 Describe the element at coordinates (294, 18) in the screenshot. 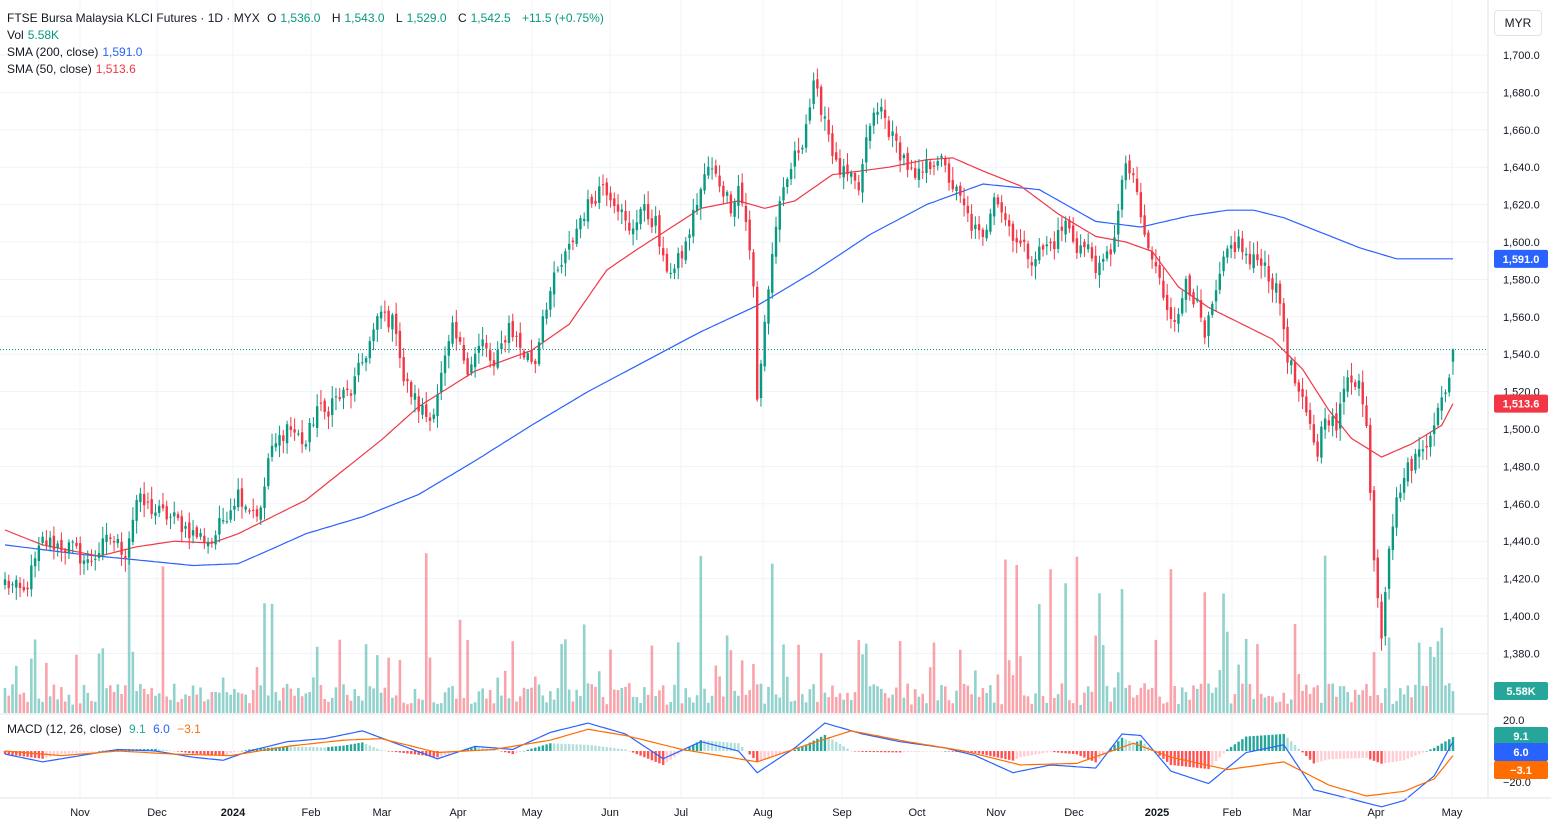

I see `open-value: O 1,536.0` at that location.